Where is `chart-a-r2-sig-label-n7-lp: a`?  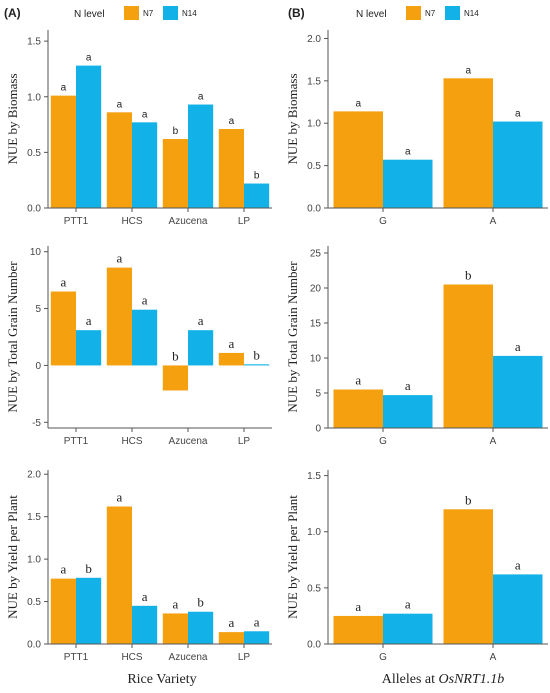 chart-a-r2-sig-label-n7-lp: a is located at coordinates (232, 622).